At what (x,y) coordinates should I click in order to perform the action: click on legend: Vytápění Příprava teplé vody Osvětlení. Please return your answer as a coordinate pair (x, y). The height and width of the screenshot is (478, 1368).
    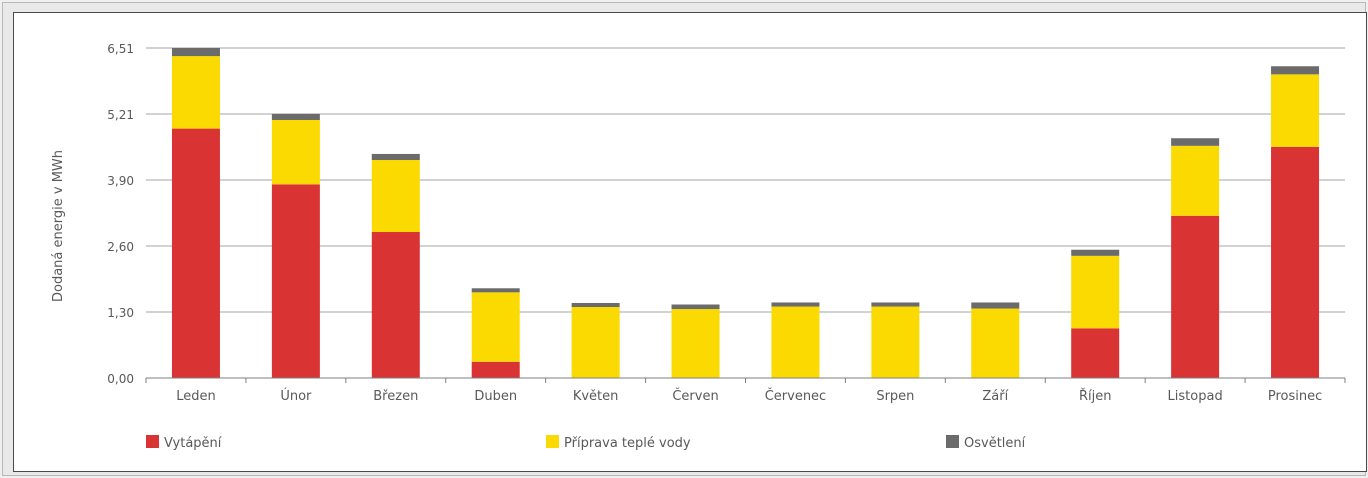
    Looking at the image, I should click on (586, 443).